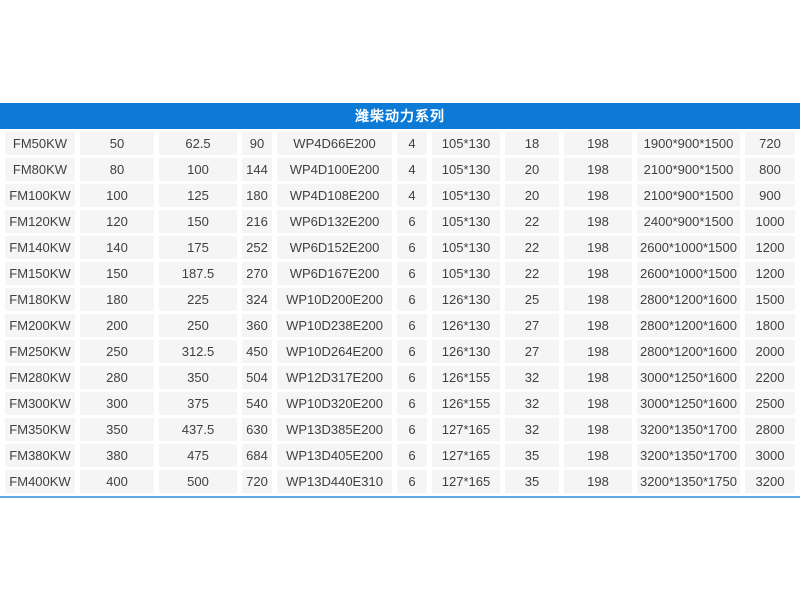  What do you see at coordinates (532, 299) in the screenshot?
I see `table-cell: 25` at bounding box center [532, 299].